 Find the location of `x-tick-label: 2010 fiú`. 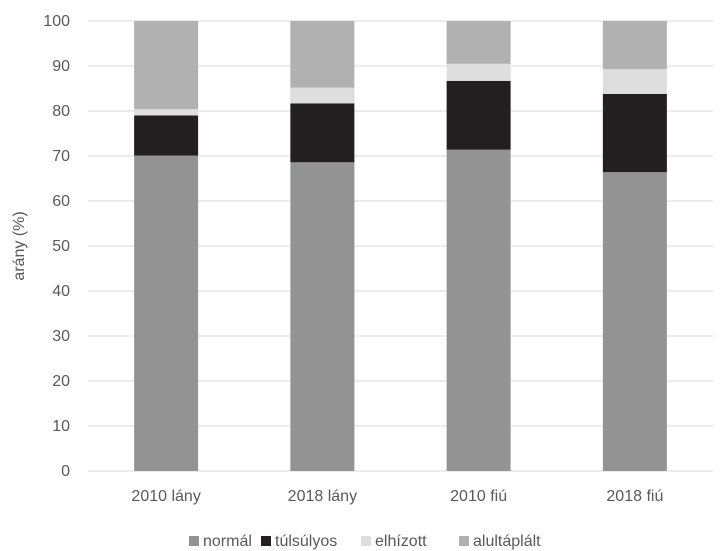

x-tick-label: 2010 fiú is located at coordinates (478, 496).